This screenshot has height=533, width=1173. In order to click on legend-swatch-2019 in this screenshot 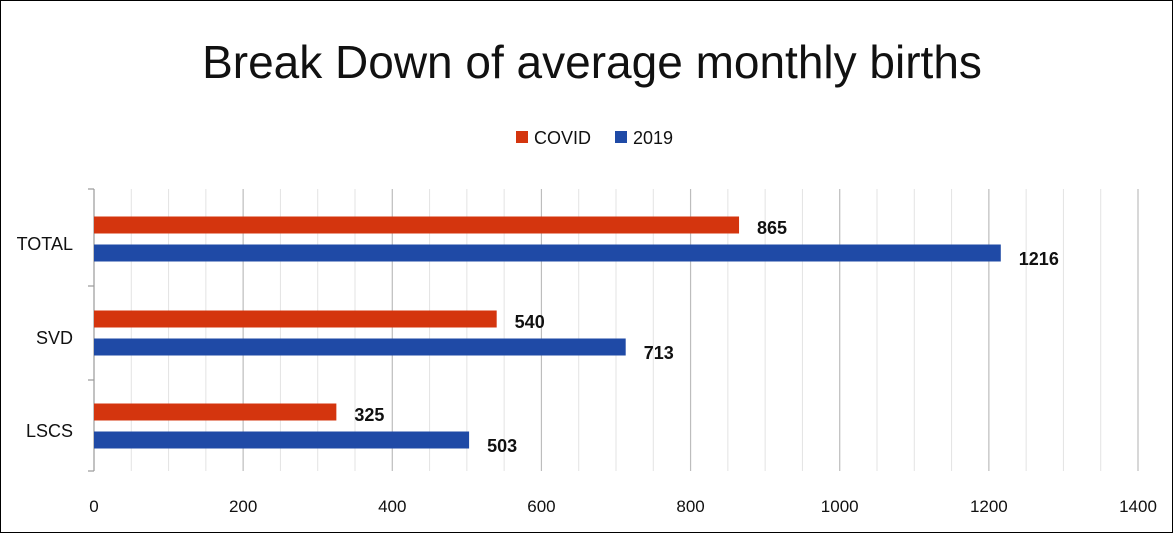, I will do `click(621, 137)`.